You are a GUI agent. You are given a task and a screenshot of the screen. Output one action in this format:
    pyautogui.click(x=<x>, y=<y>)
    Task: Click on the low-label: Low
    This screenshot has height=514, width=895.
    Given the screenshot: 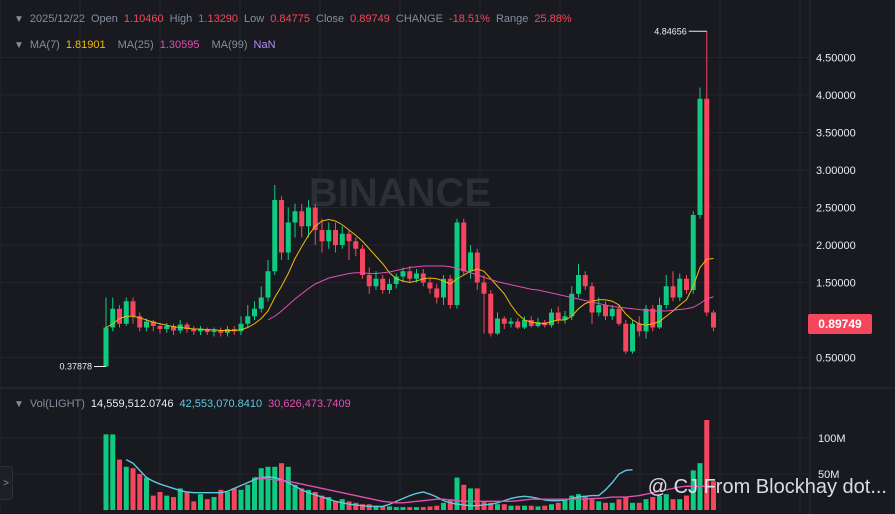 What is the action you would take?
    pyautogui.click(x=254, y=19)
    